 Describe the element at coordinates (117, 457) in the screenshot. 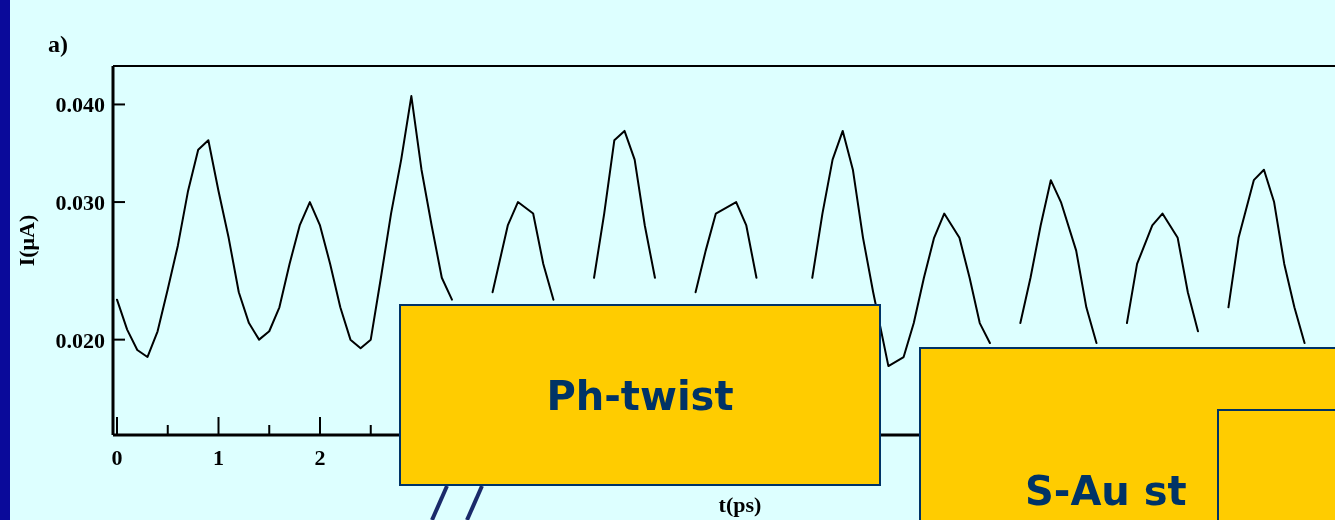

I see `x-tick-label: 0` at that location.